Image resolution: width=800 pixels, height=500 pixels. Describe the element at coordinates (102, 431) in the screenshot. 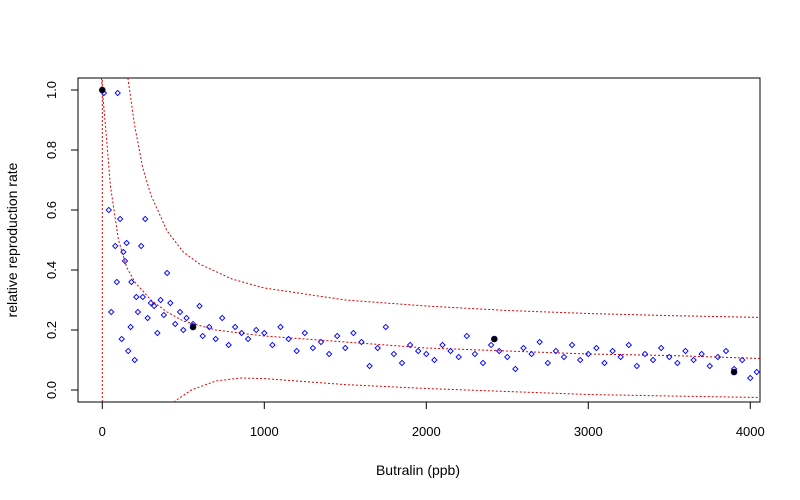

I see `x-tick-label: 0` at that location.